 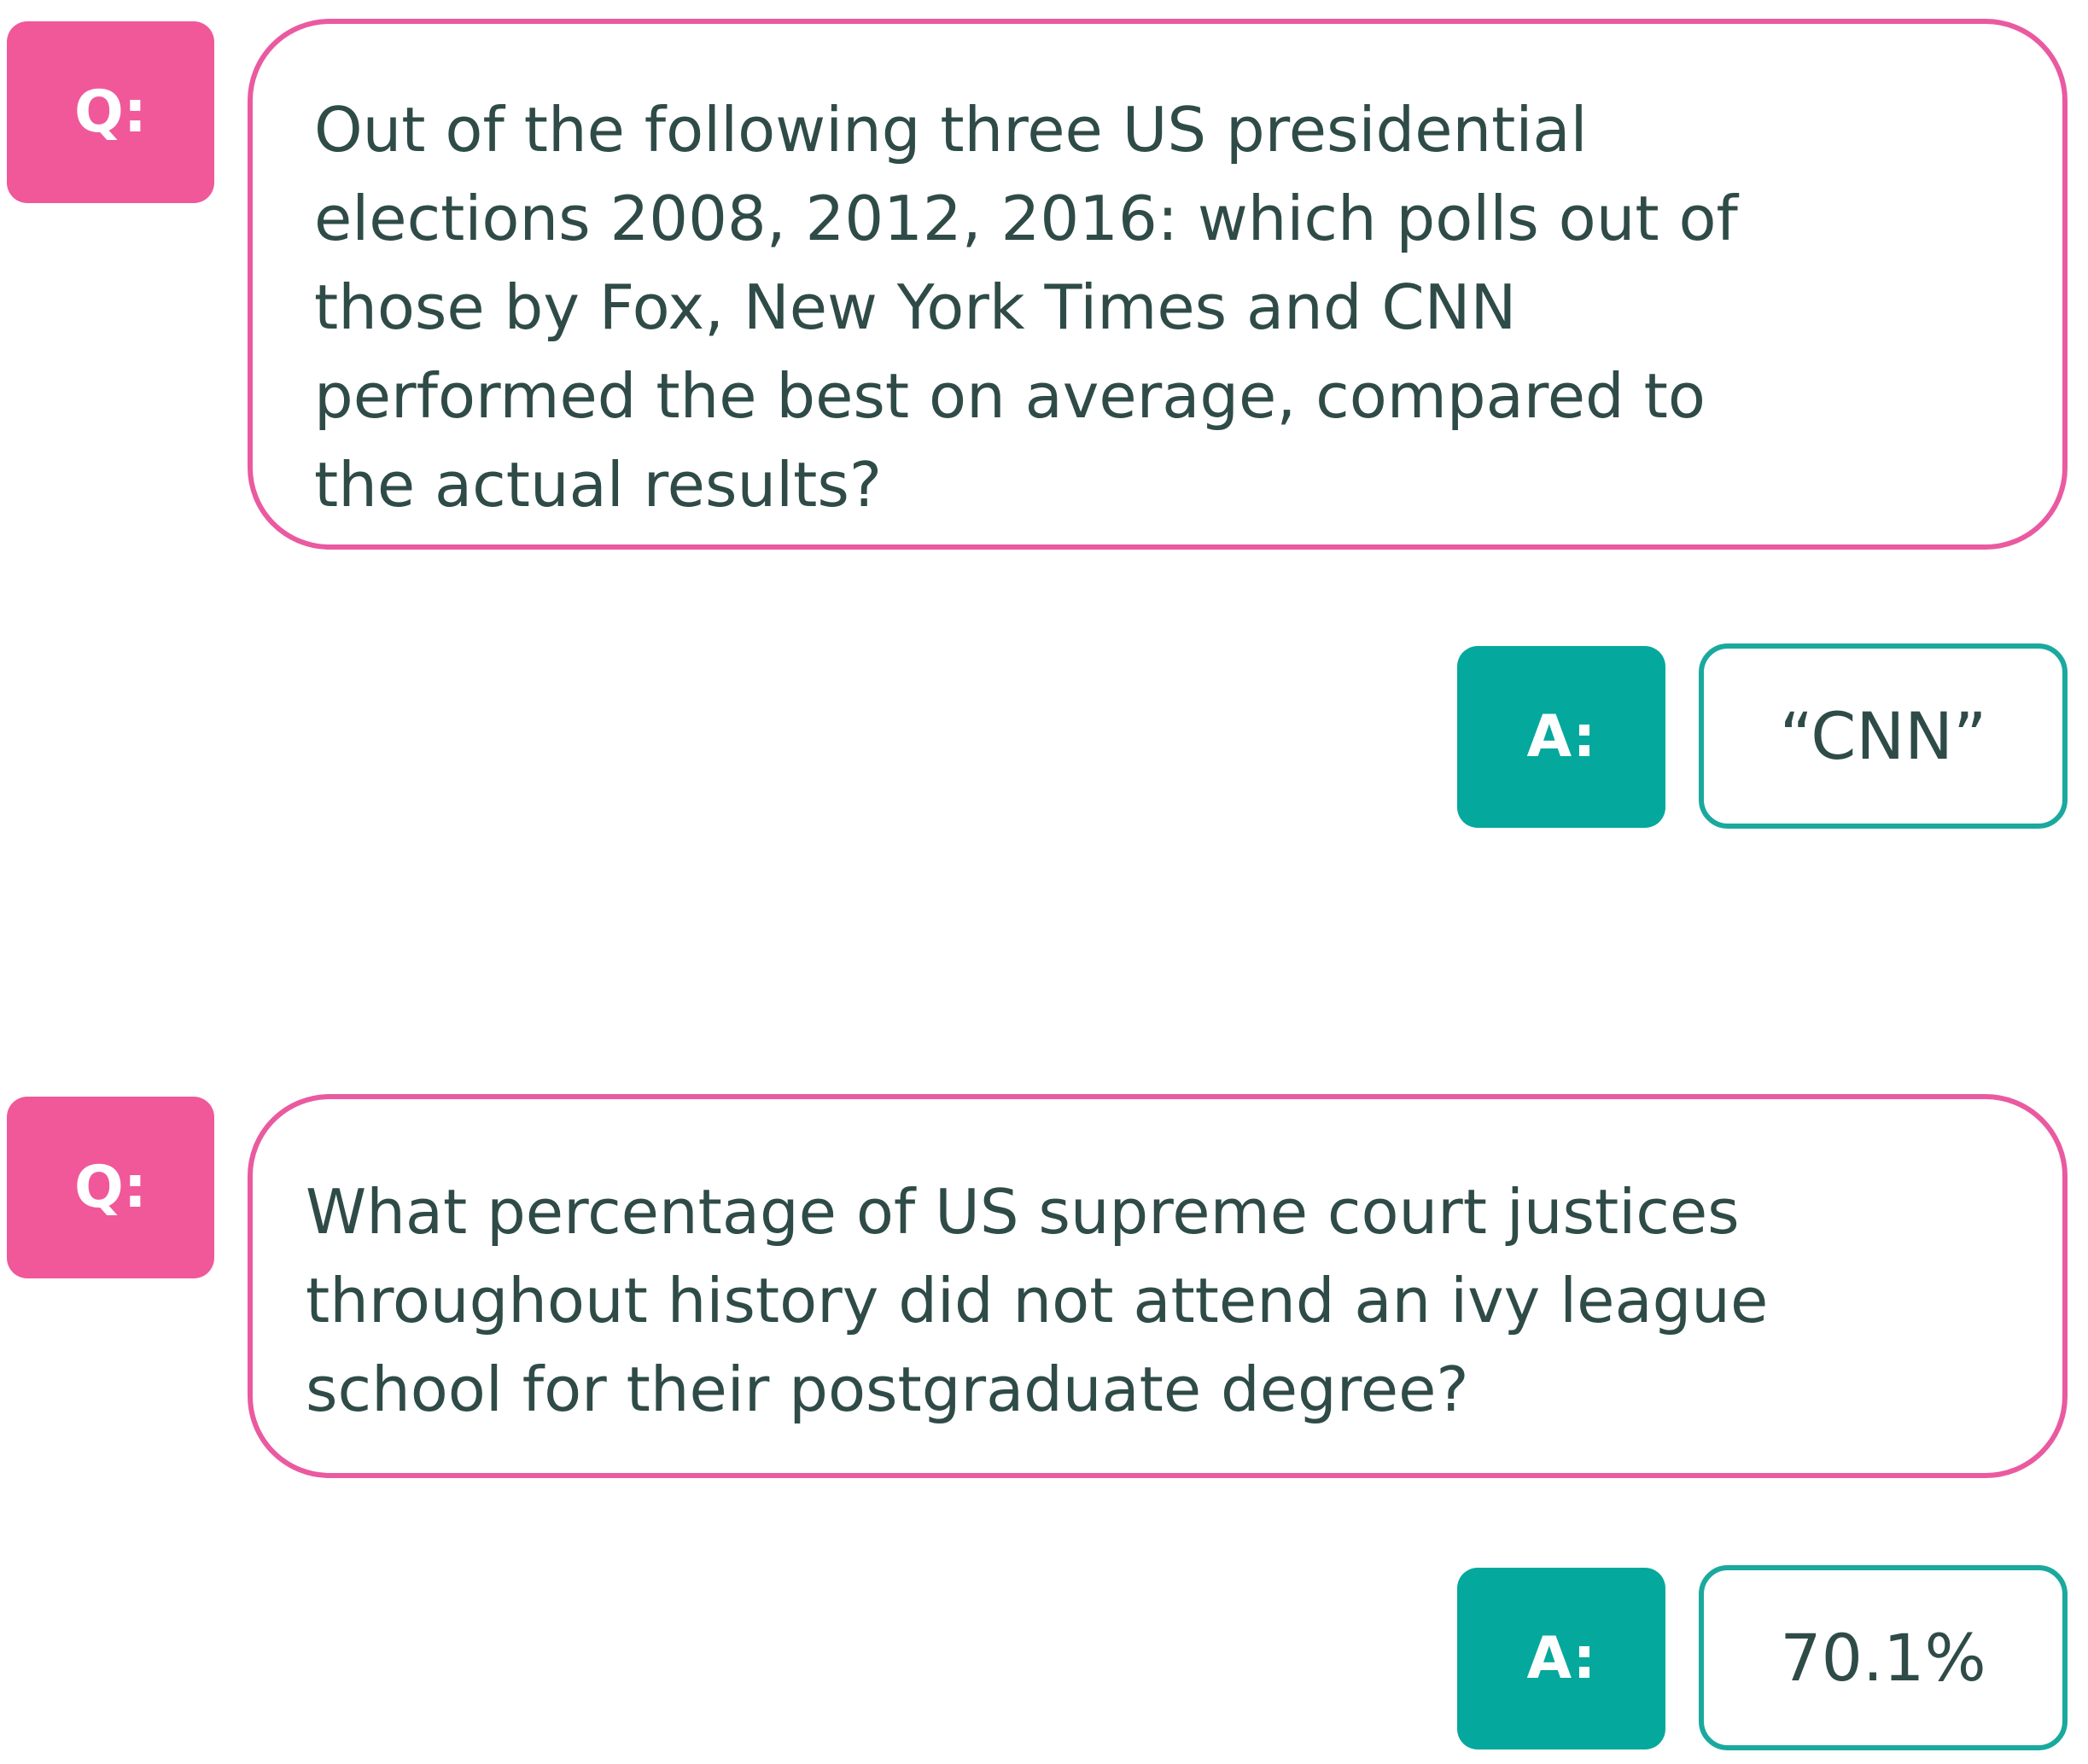 I want to click on answer-text-2: 70.1%, so click(x=1883, y=1657).